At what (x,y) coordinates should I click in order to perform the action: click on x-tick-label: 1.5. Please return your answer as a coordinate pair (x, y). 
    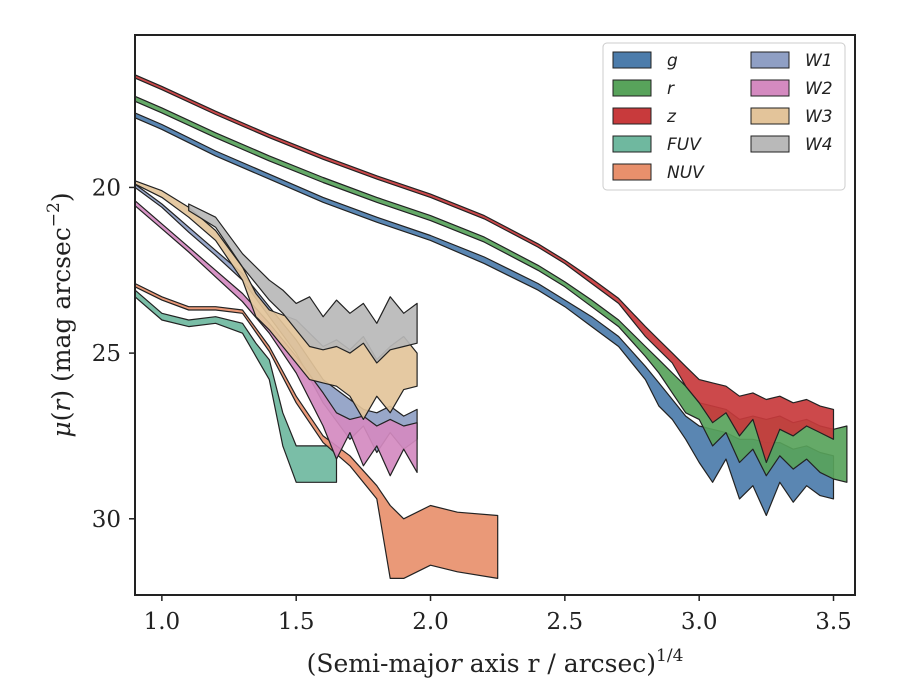
    Looking at the image, I should click on (296, 622).